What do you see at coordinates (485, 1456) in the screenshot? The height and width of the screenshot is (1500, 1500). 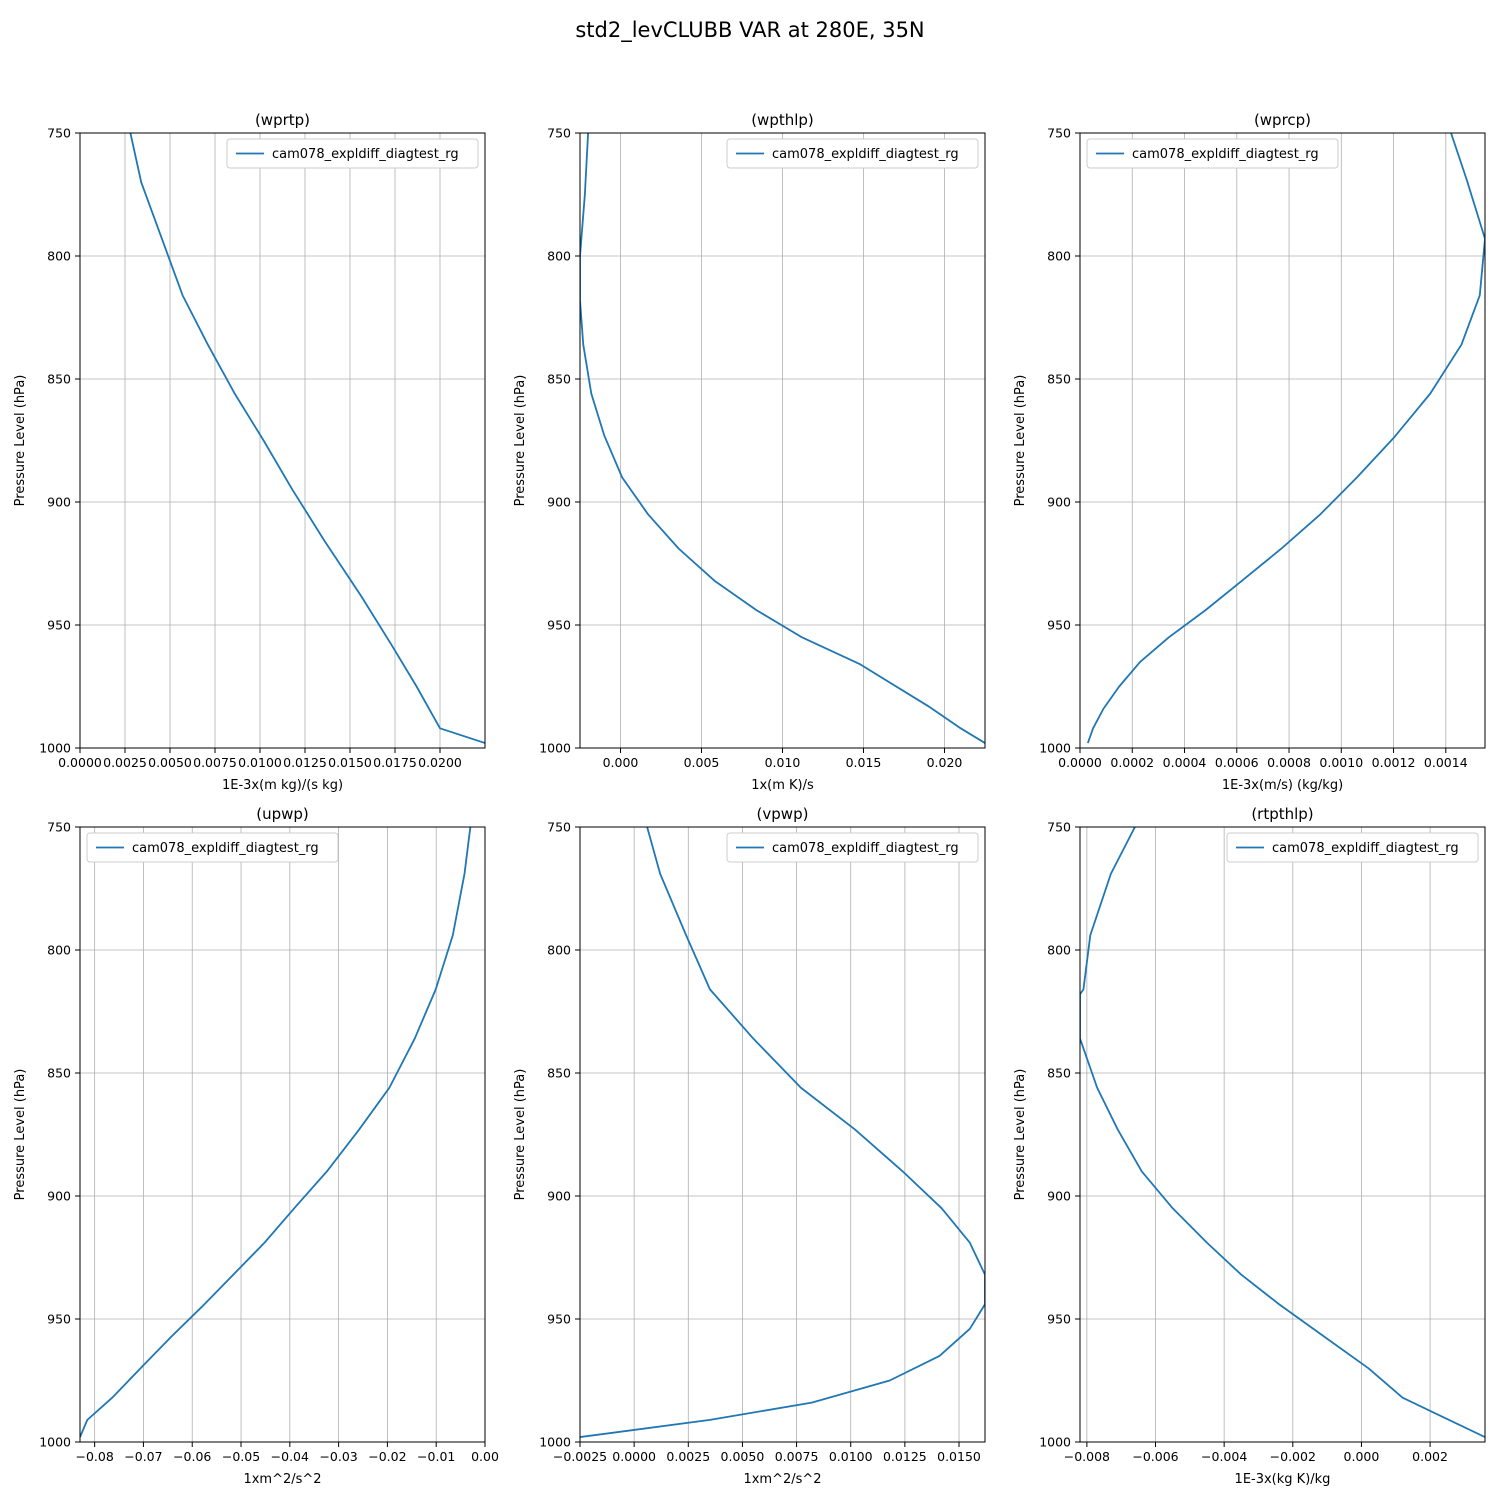 I see `x-tick-label: 0.00` at bounding box center [485, 1456].